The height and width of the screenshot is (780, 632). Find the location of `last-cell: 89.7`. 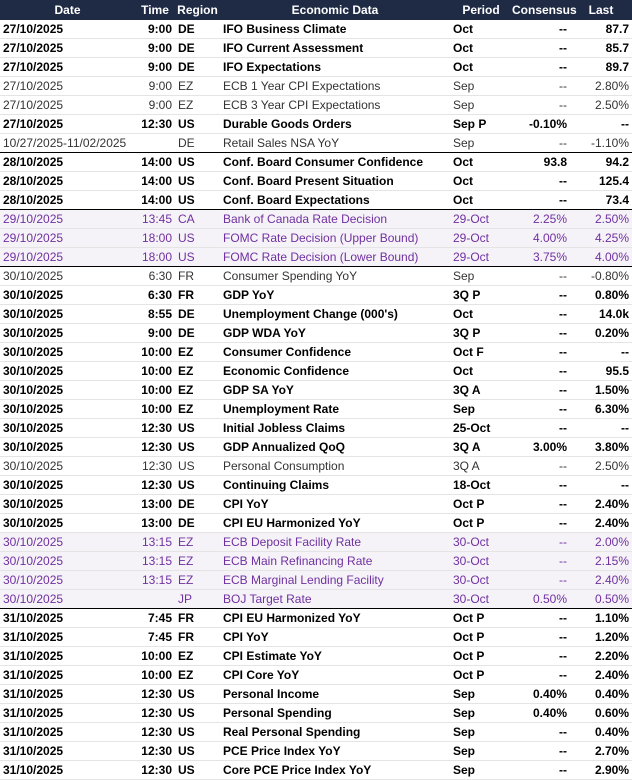

last-cell: 89.7 is located at coordinates (601, 67).